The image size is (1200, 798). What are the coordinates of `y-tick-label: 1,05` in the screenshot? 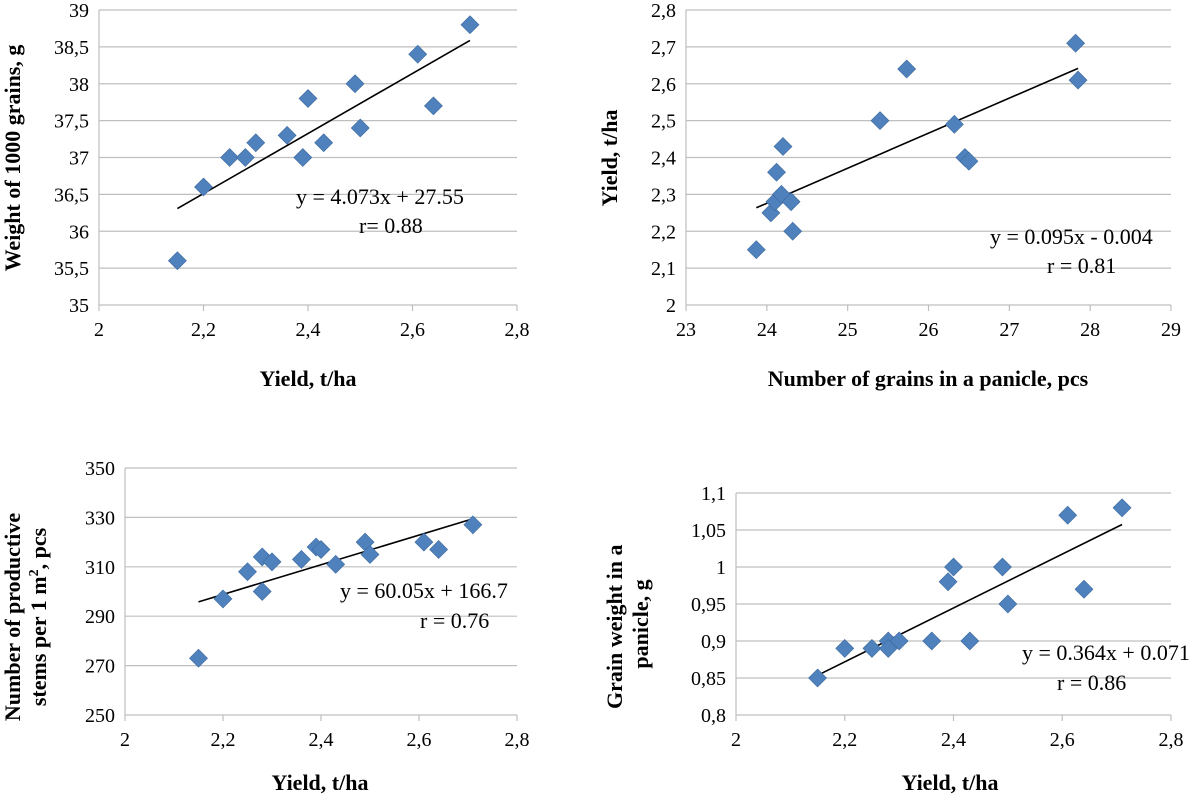 It's located at (708, 531).